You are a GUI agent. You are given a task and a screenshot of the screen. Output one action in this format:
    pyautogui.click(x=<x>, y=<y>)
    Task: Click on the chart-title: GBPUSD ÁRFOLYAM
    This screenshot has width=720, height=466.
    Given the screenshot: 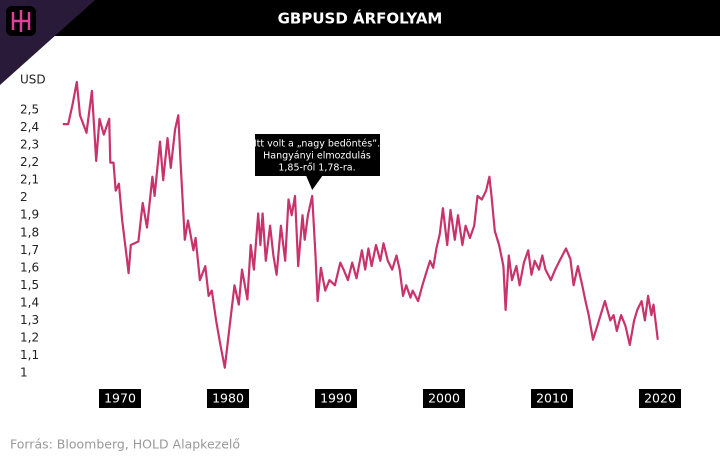 What is the action you would take?
    pyautogui.click(x=360, y=18)
    